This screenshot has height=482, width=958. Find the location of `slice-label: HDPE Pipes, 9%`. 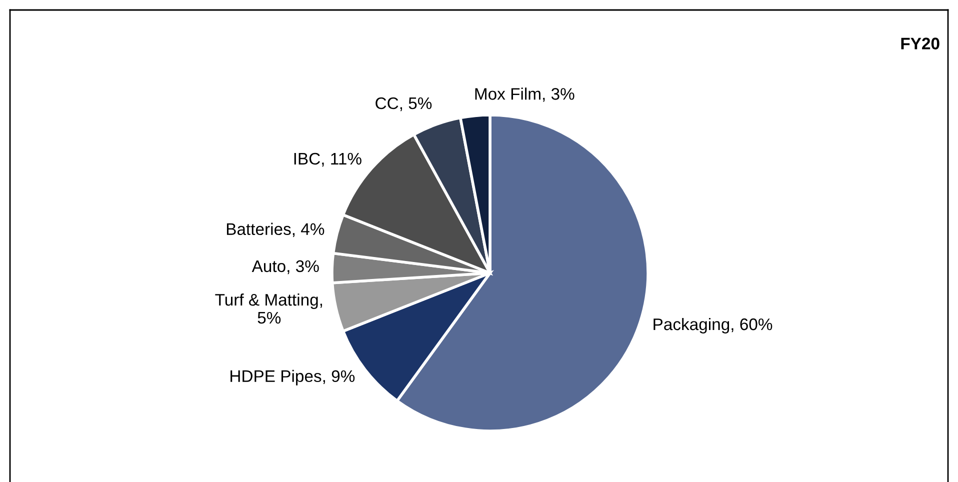

slice-label: HDPE Pipes, 9% is located at coordinates (292, 378).